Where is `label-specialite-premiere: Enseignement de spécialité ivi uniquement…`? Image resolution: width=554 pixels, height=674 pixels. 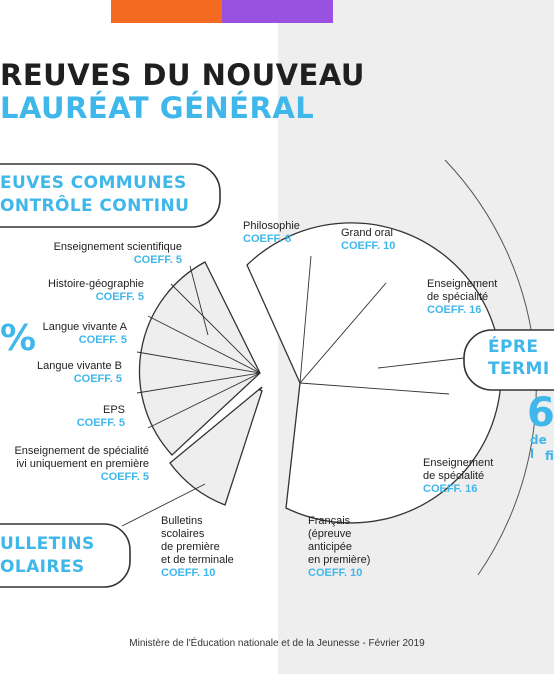 label-specialite-premiere: Enseignement de spécialité ivi uniquement… is located at coordinates (81, 464).